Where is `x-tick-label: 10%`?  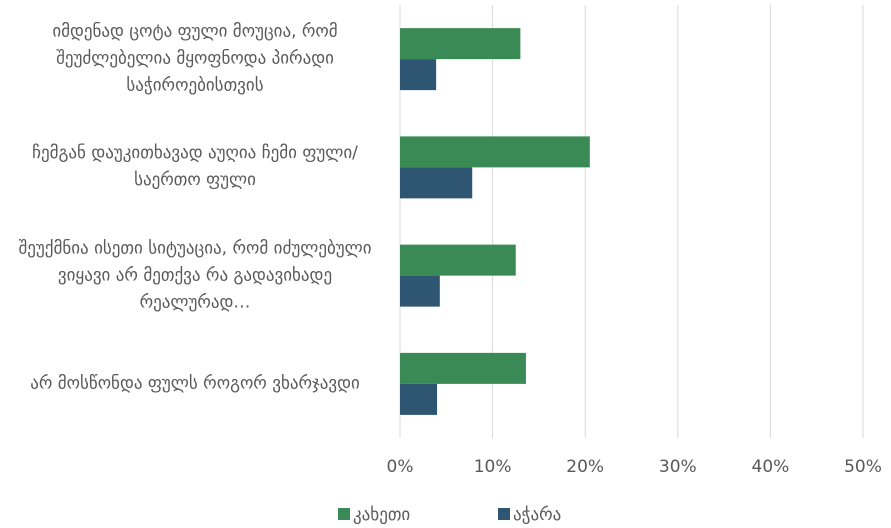
x-tick-label: 10% is located at coordinates (493, 467).